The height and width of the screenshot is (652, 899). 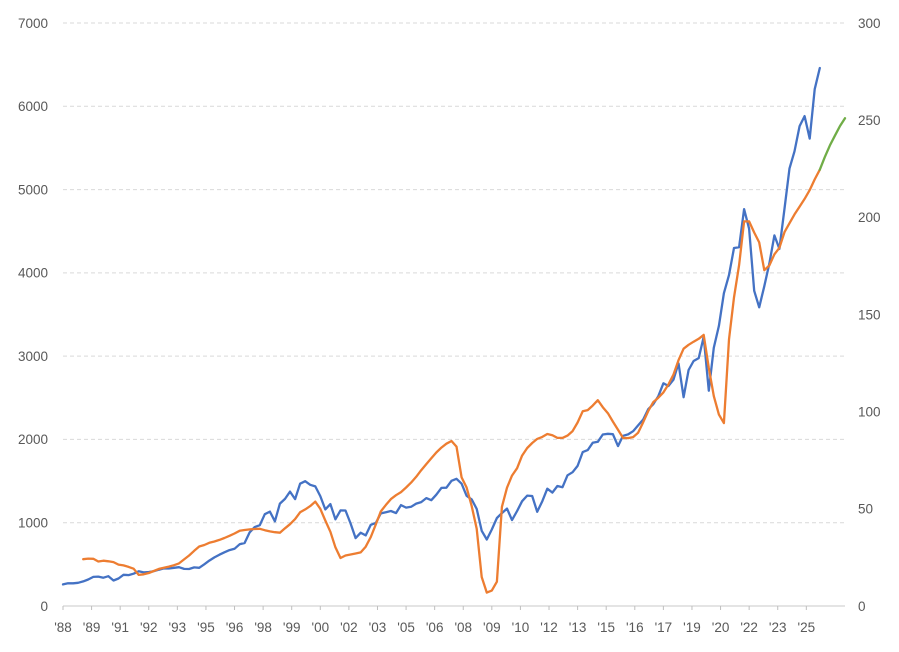 I want to click on x-tick-label: '10, so click(x=521, y=627).